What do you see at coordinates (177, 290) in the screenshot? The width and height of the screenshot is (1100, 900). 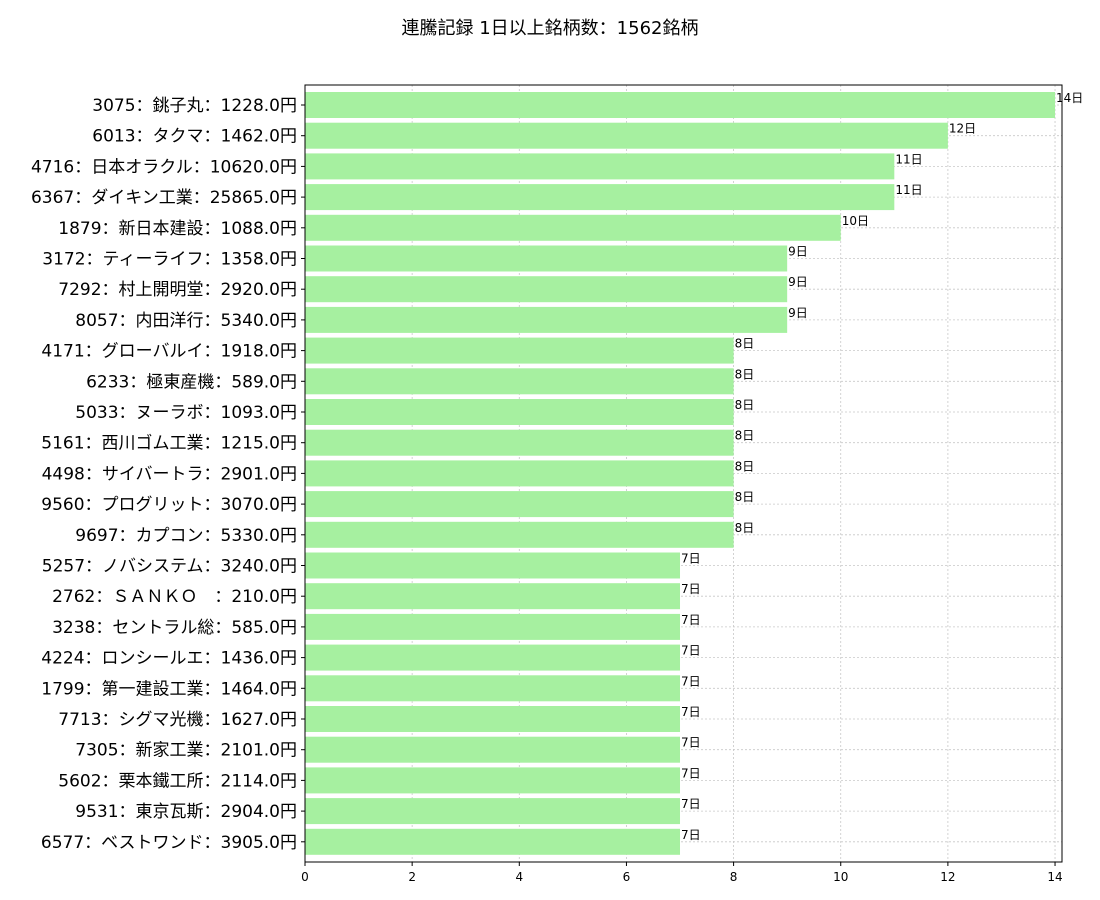 I see `y-tick-label: 7292：村上開明堂：2920.0円` at bounding box center [177, 290].